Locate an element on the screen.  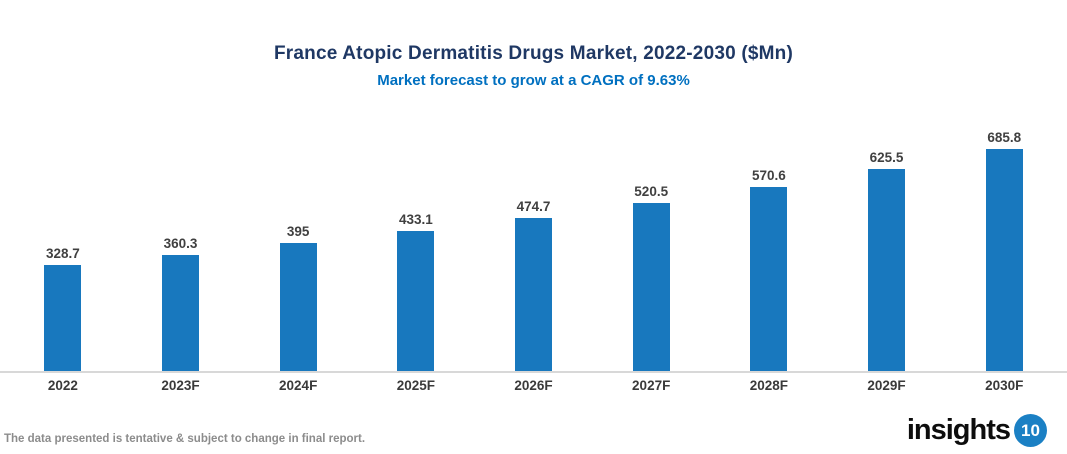
x-axis-label: 2030F is located at coordinates (1004, 385).